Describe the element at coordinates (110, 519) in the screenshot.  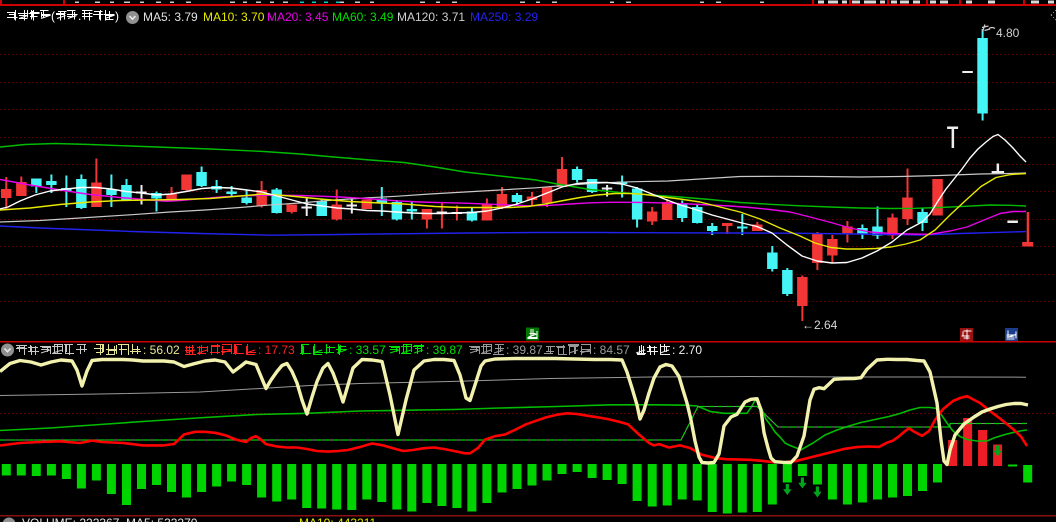
I see `svg-text: VOLUME: 222367 MA5: 533270` at that location.